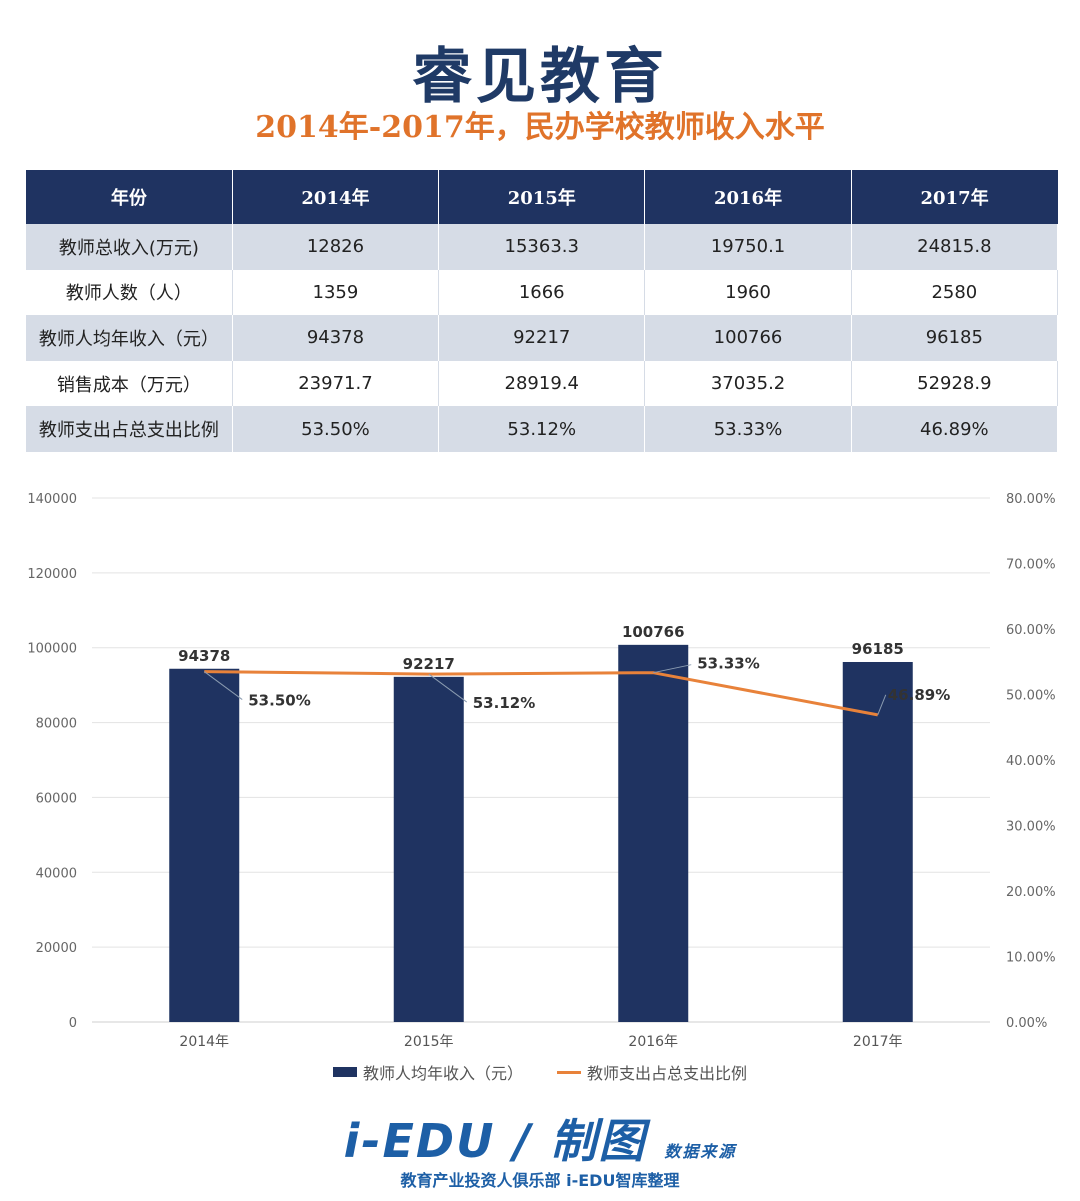 The image size is (1080, 1201). Describe the element at coordinates (336, 292) in the screenshot. I see `table-cell: 1359` at that location.